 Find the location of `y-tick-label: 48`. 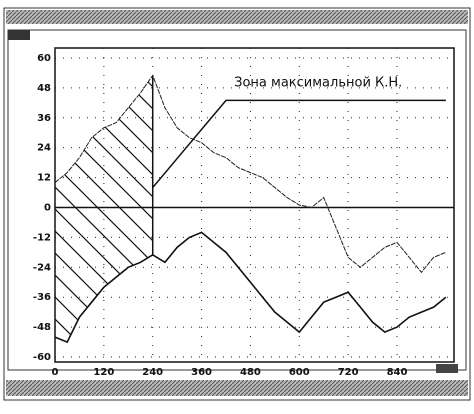

y-tick-label: 48 is located at coordinates (44, 88).